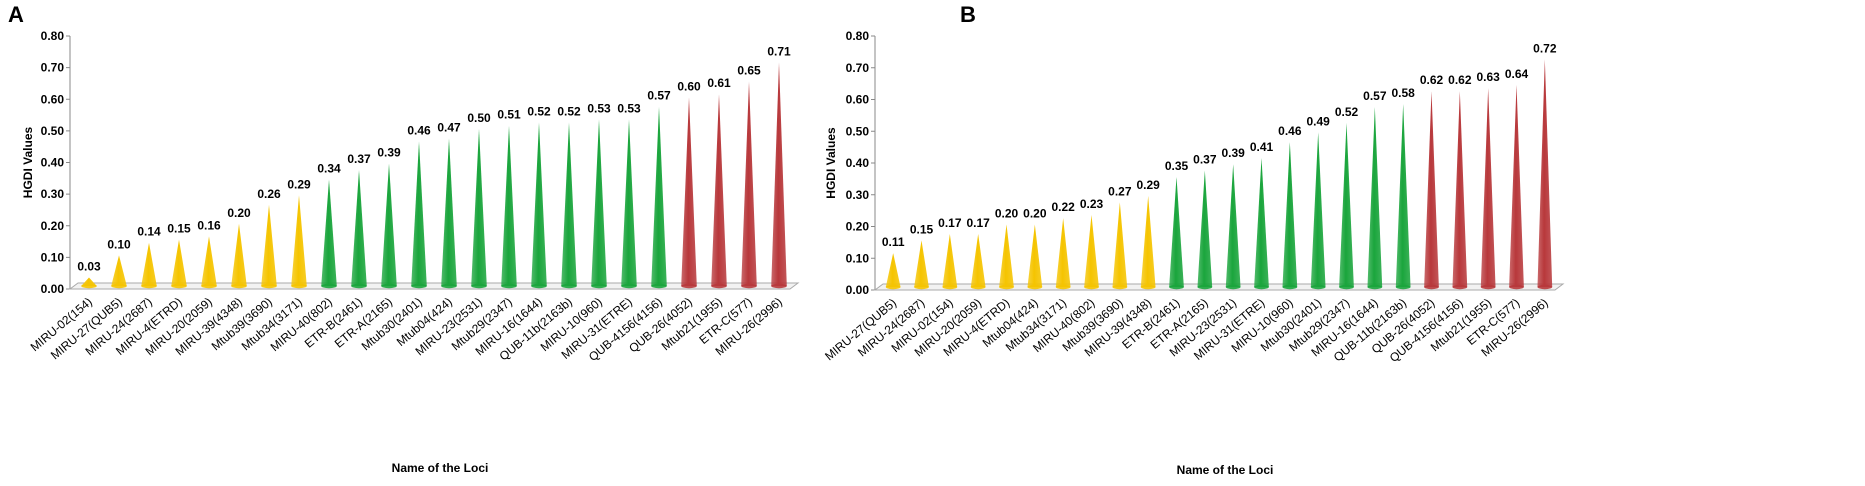  Describe the element at coordinates (329, 168) in the screenshot. I see `data-label: 0.34` at that location.